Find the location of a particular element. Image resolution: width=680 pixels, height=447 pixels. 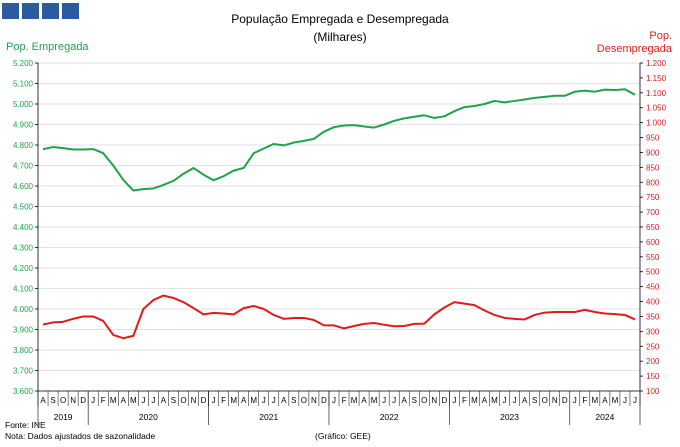

right-tick-label: 600 is located at coordinates (653, 242).